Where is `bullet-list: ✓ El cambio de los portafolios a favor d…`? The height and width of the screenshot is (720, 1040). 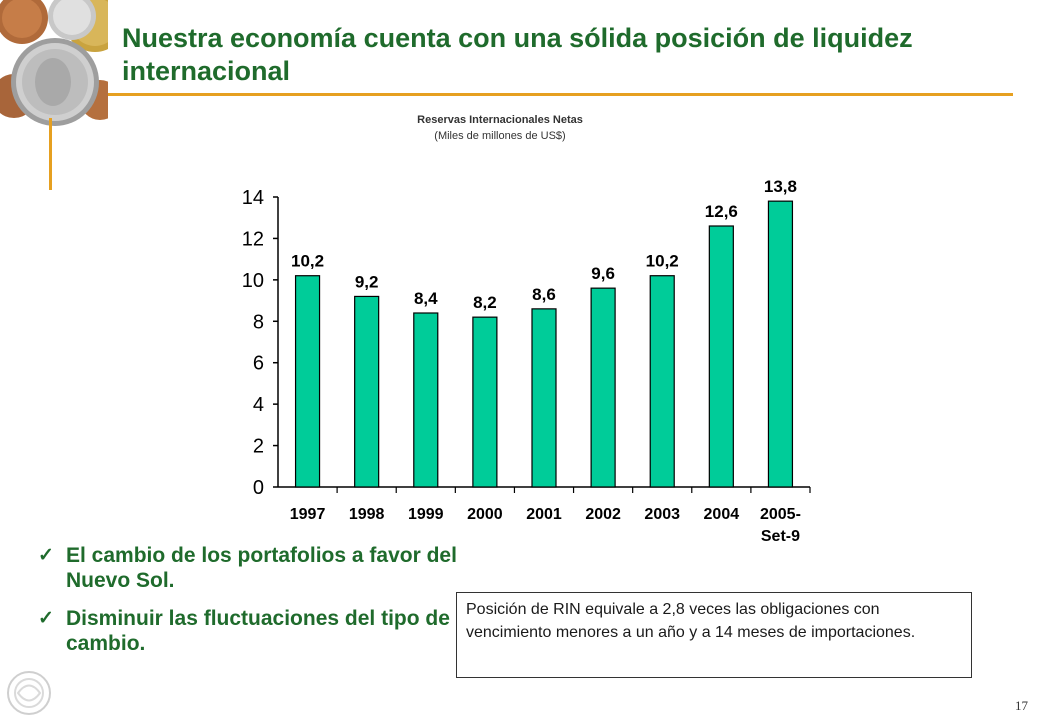 bullet-list: ✓ El cambio de los portafolios a favor d… is located at coordinates (248, 606).